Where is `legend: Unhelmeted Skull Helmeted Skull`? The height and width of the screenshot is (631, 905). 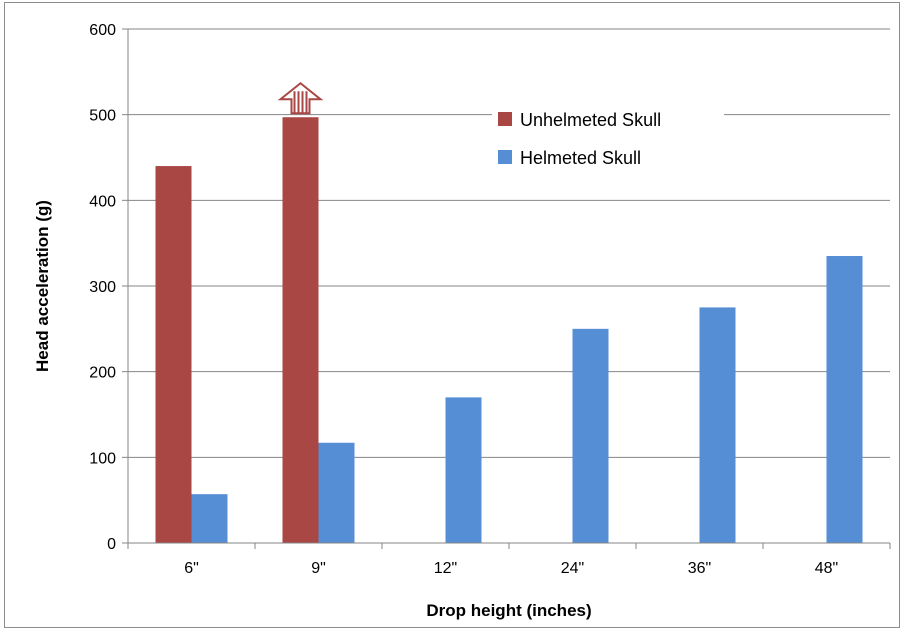 legend: Unhelmeted Skull Helmeted Skull is located at coordinates (608, 143).